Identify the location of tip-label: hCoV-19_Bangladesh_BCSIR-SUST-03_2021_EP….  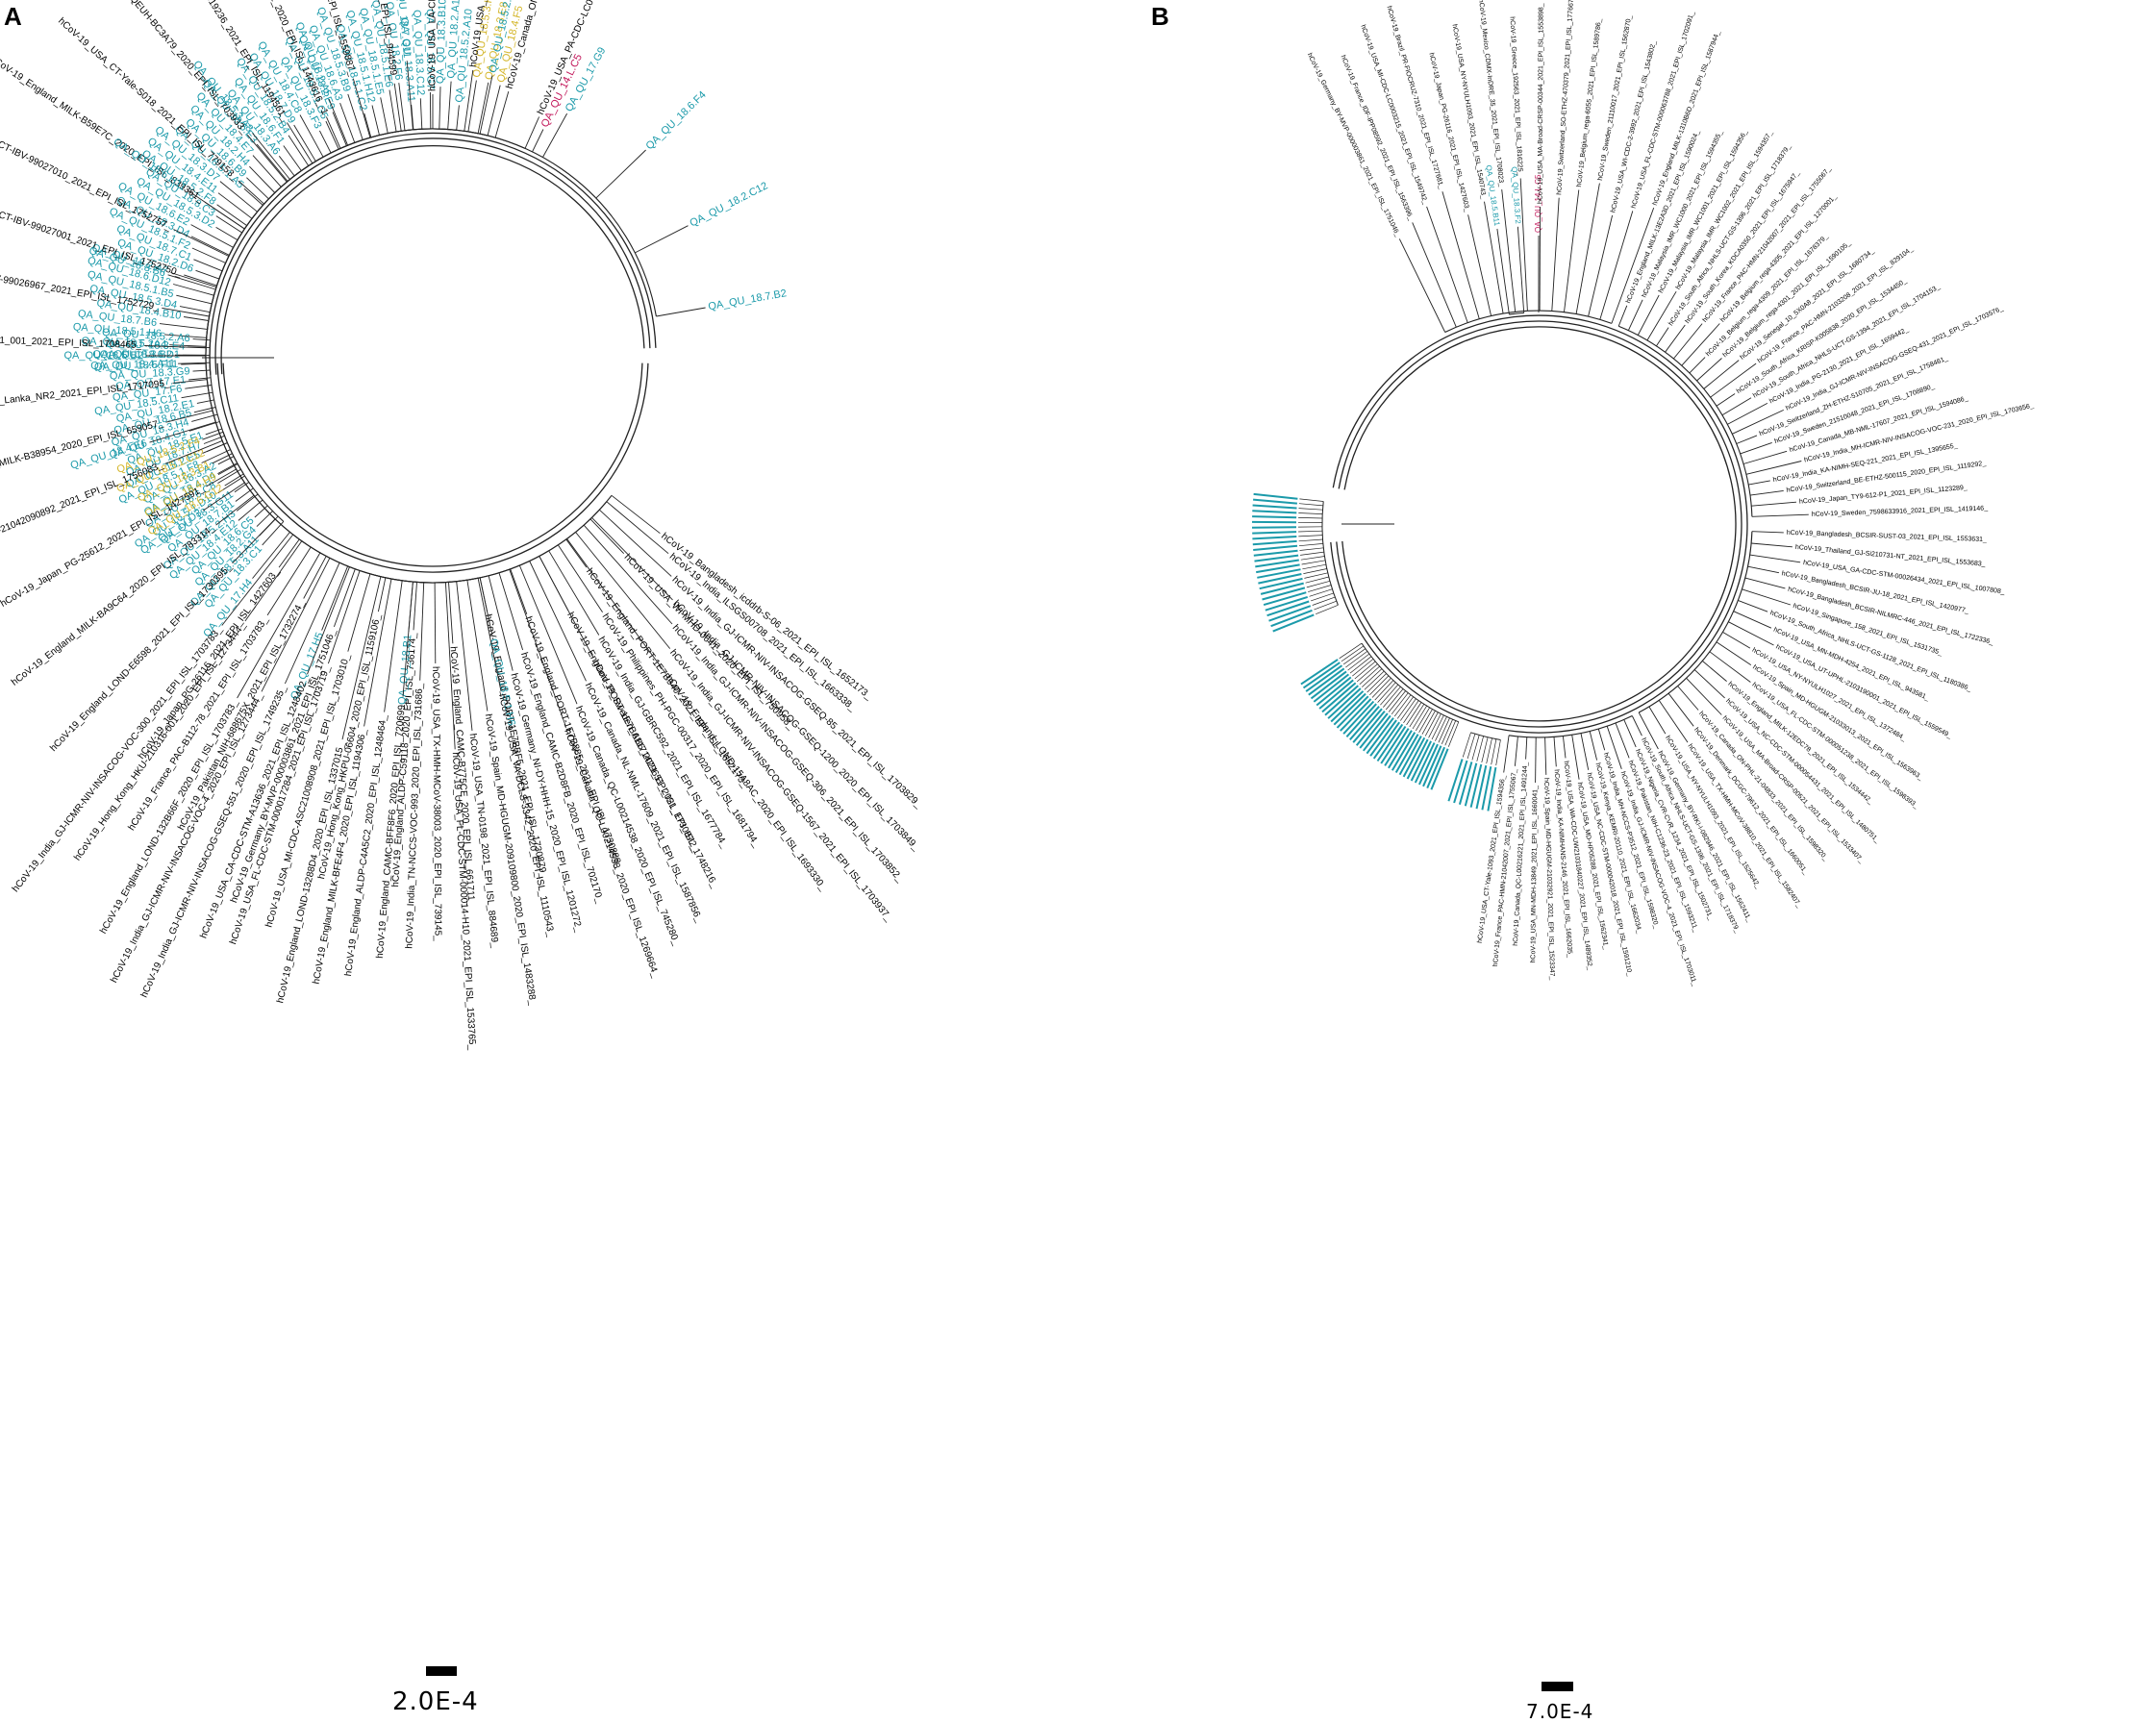
(1887, 536).